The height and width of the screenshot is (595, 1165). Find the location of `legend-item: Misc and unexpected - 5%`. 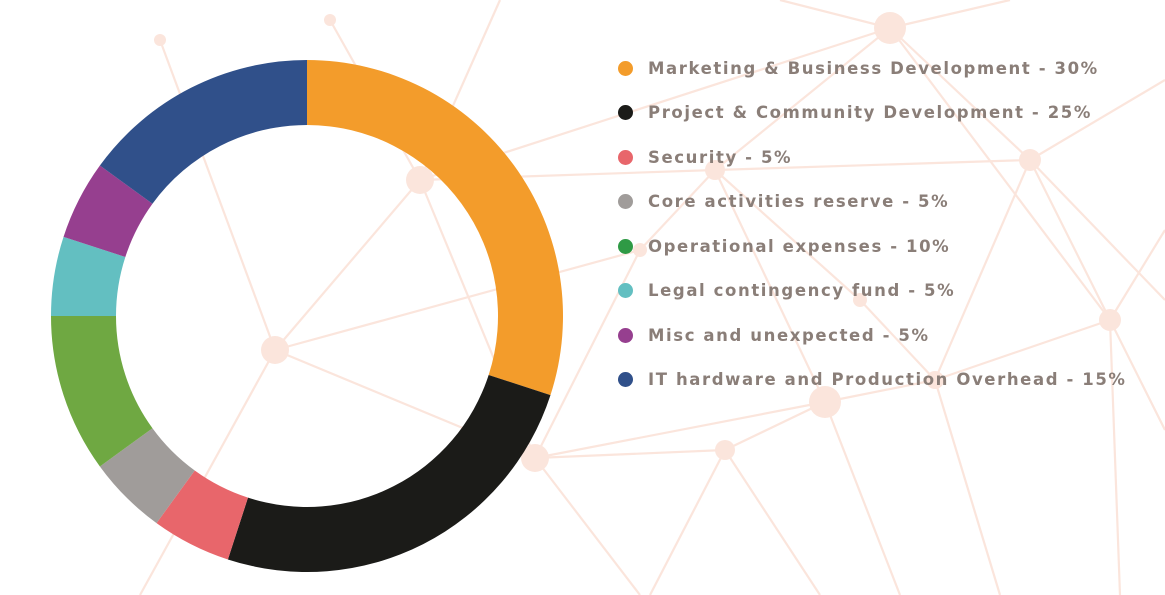

legend-item: Misc and unexpected - 5% is located at coordinates (888, 335).